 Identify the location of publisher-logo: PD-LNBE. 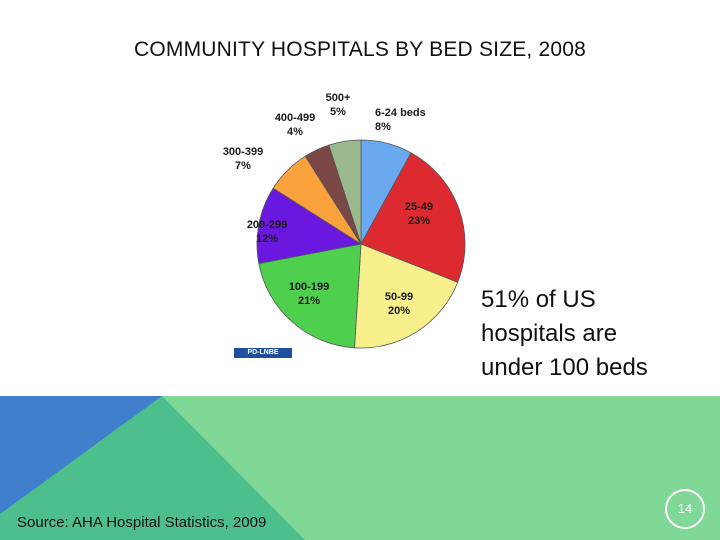
(263, 353).